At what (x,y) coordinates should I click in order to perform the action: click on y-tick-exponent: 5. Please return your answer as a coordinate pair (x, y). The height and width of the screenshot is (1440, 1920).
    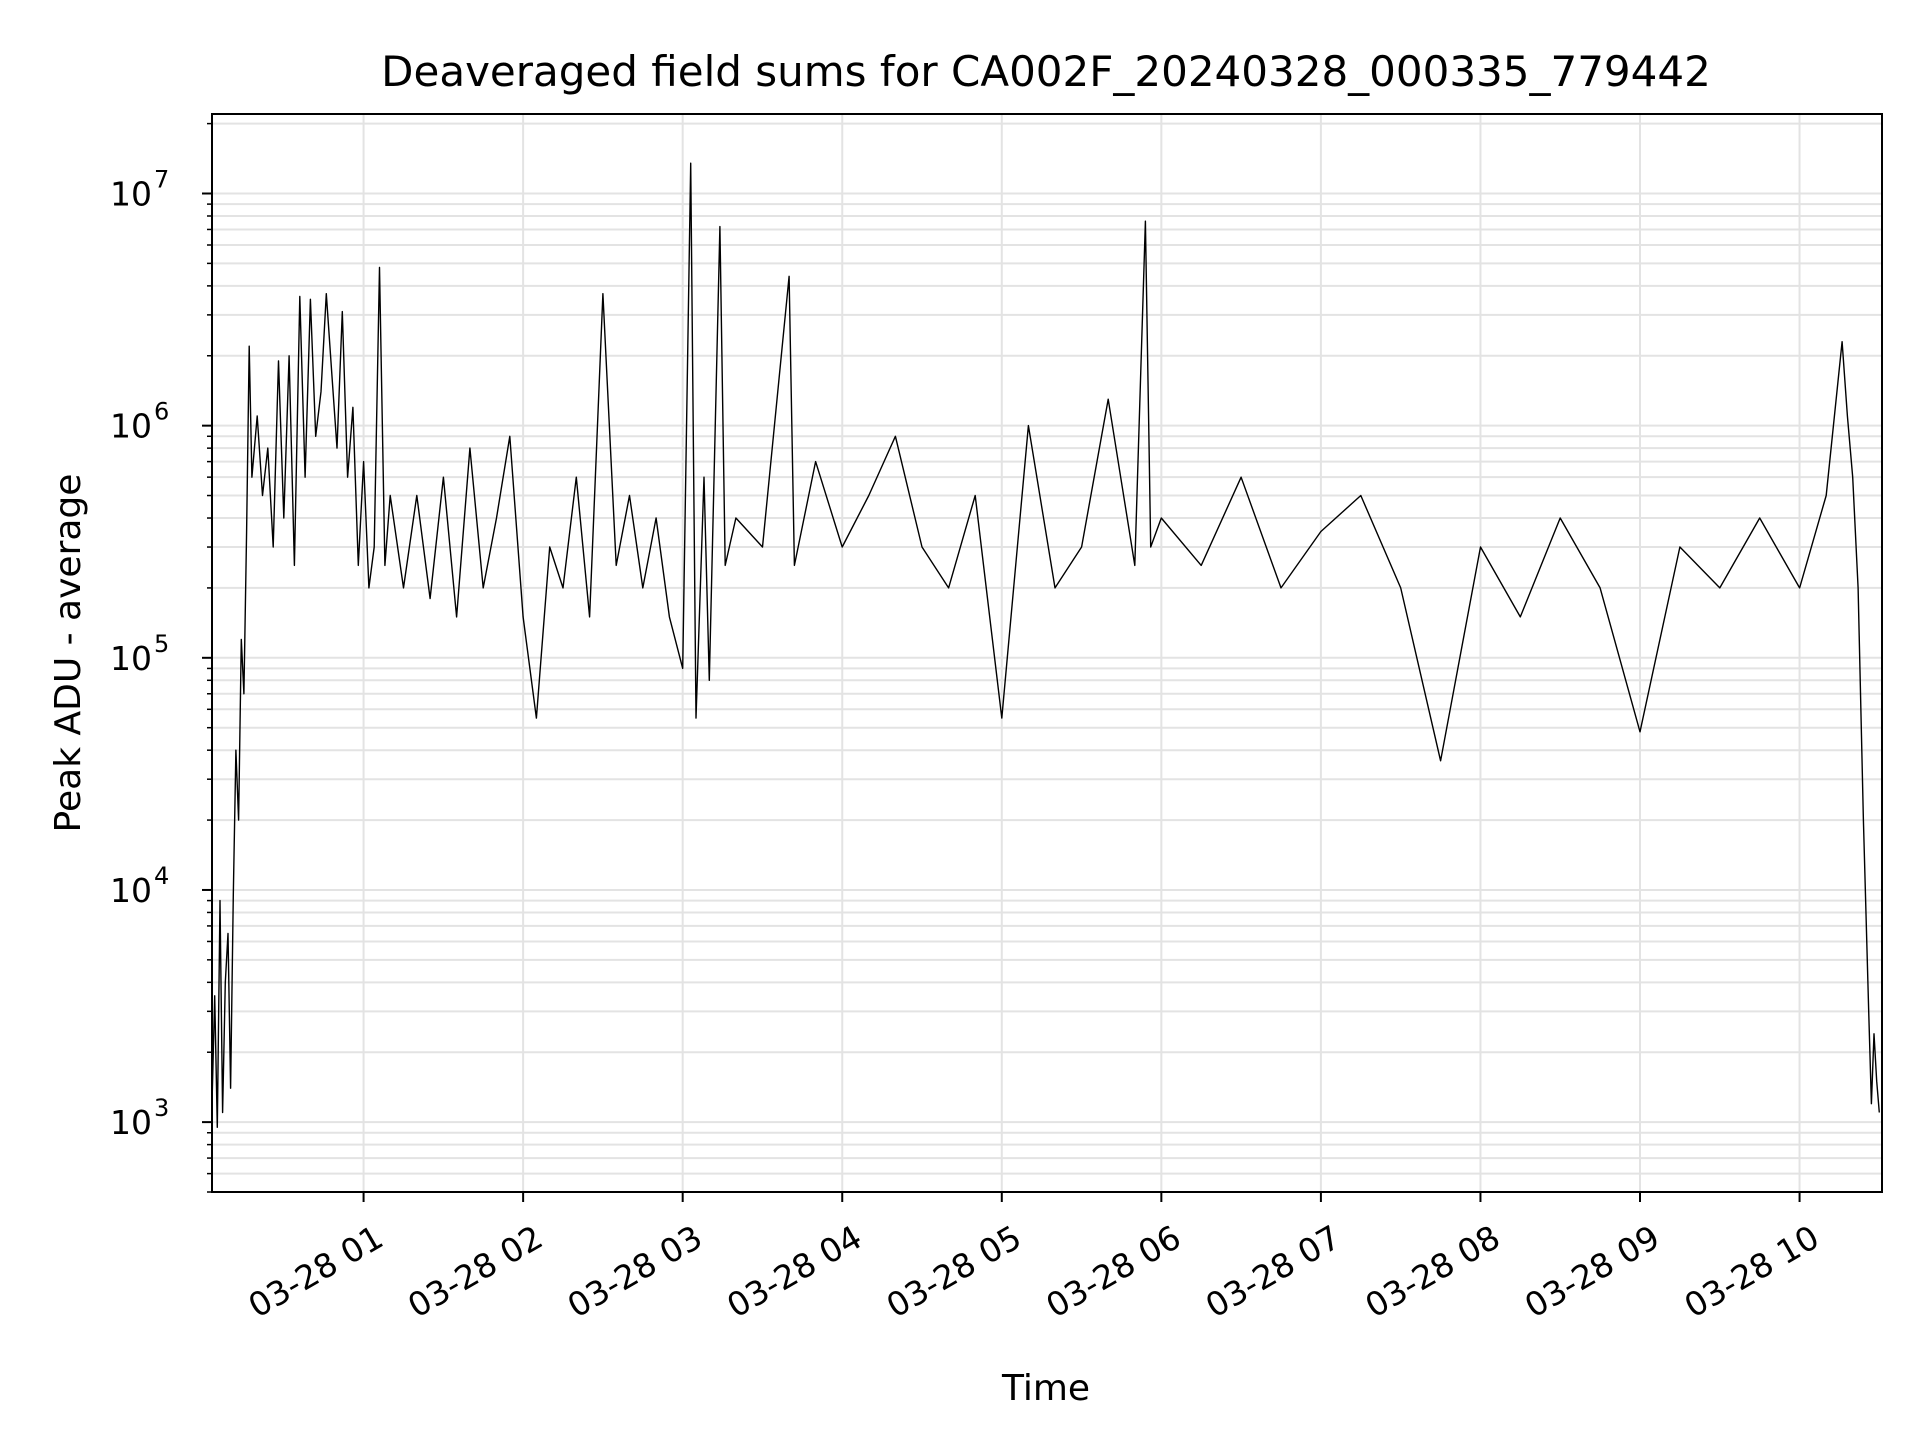
    Looking at the image, I should click on (161, 644).